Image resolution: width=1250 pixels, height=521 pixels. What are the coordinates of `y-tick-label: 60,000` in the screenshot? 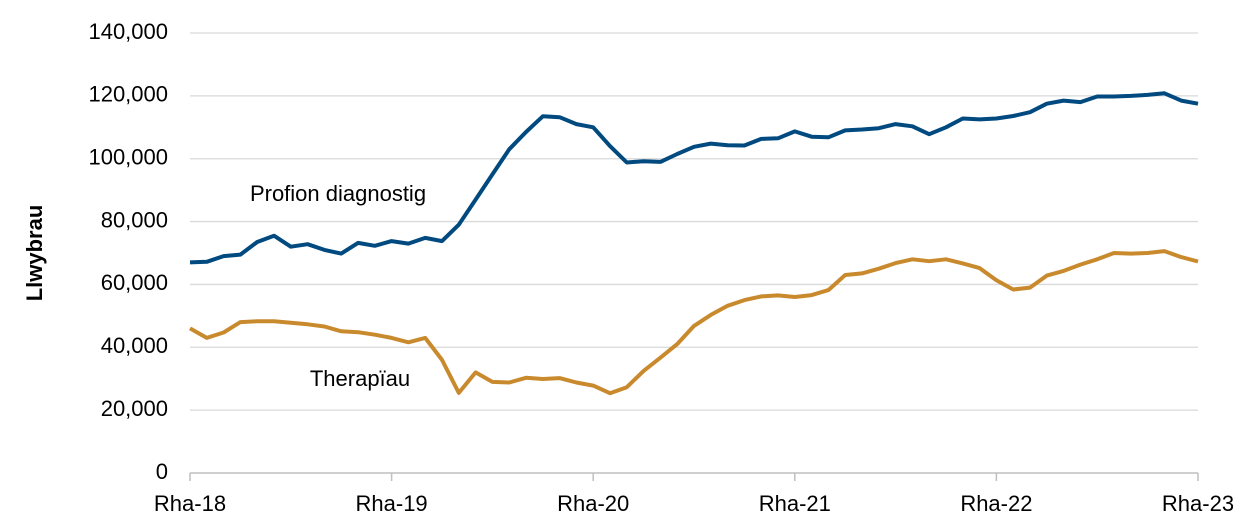 It's located at (134, 282).